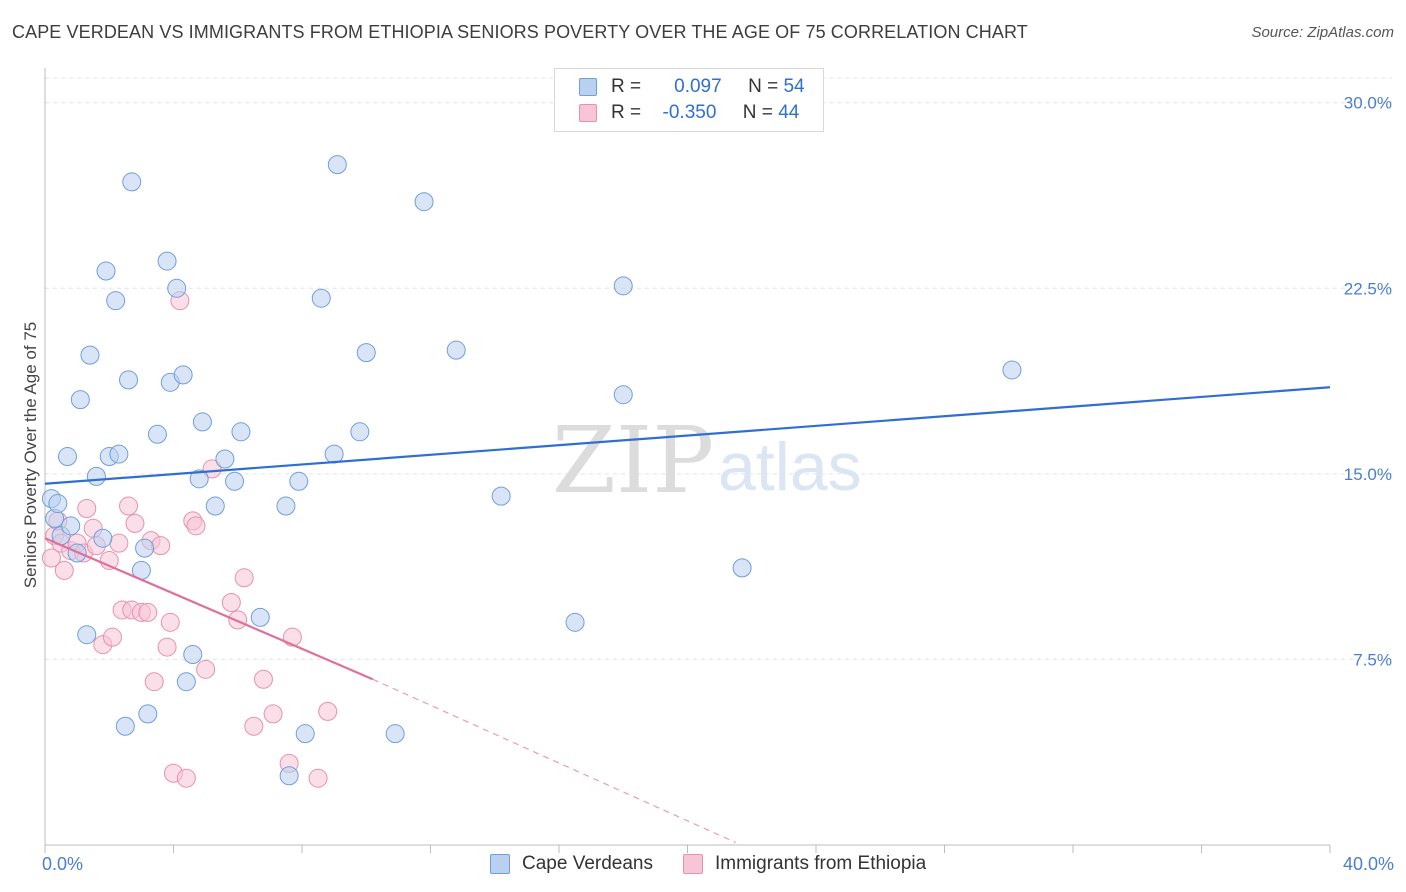 The image size is (1406, 892). I want to click on y-tick-label: 7.5%, so click(1372, 659).